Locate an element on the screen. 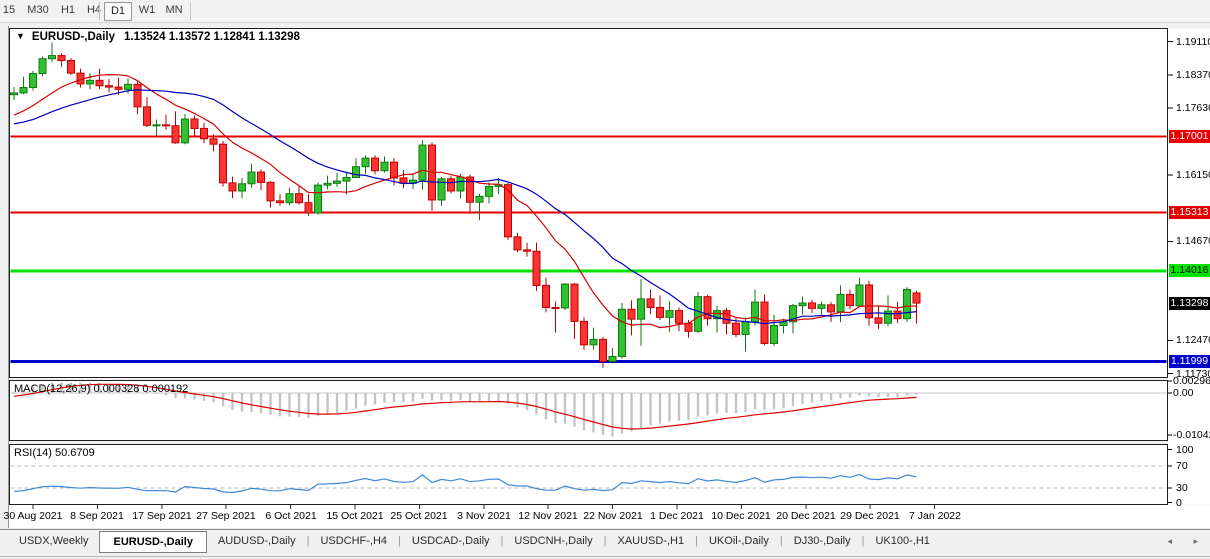  date-label: 10 Dec 2021 is located at coordinates (741, 516).